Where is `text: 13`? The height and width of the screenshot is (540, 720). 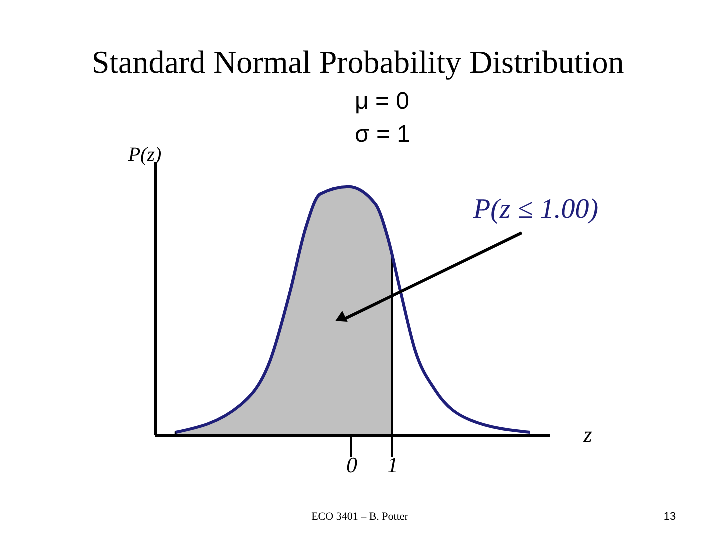 text: 13 is located at coordinates (670, 517).